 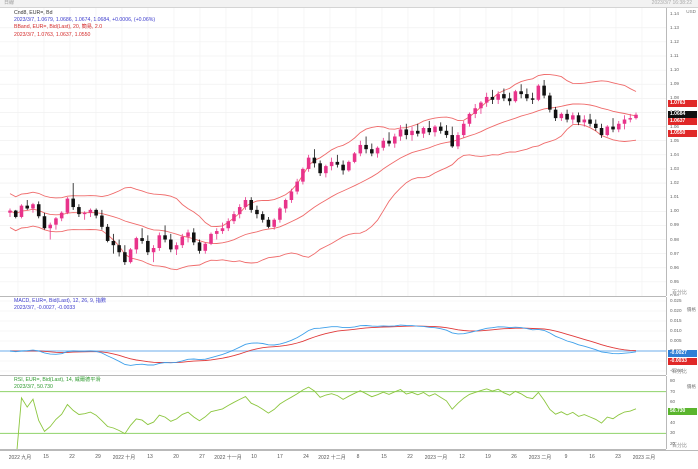 I want to click on time-axis-label: 2022 十二月, so click(x=332, y=458).